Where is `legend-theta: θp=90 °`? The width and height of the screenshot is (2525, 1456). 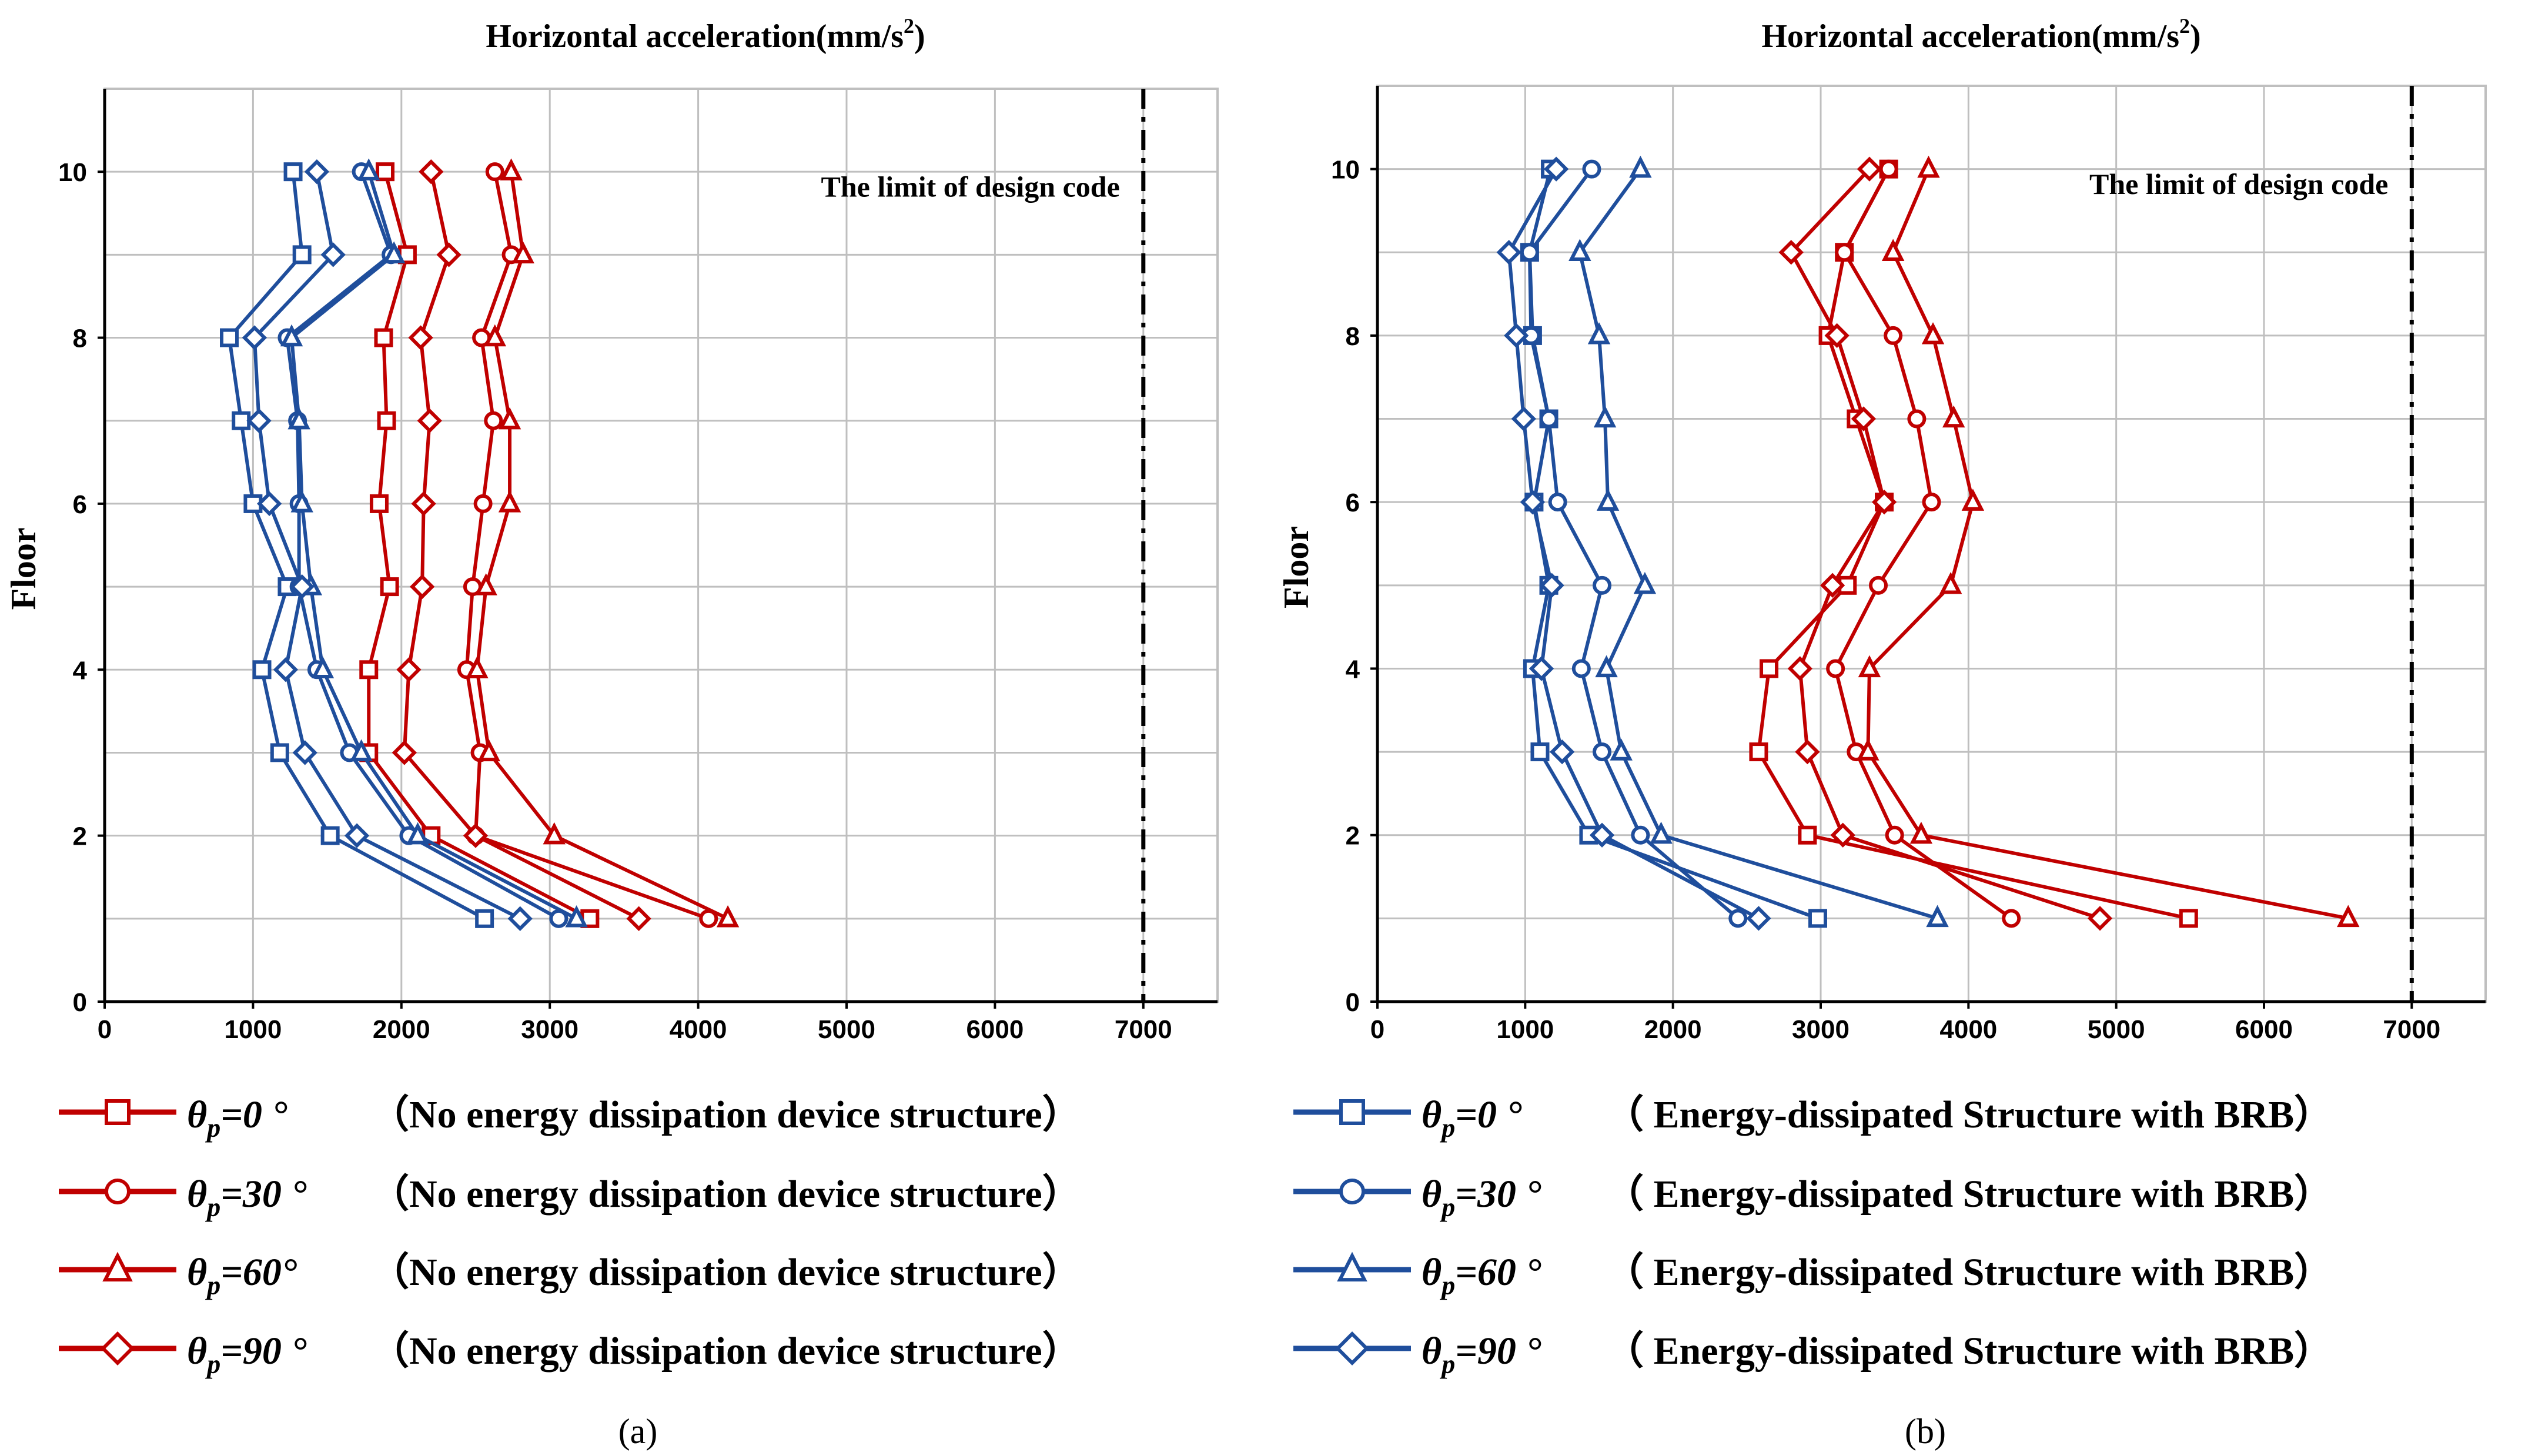
legend-theta: θp=90 ° is located at coordinates (1481, 1354).